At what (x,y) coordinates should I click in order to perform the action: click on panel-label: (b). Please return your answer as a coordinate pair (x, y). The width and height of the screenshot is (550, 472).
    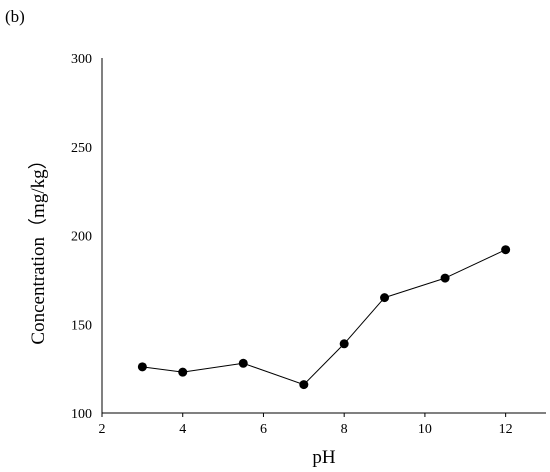
    Looking at the image, I should click on (15, 16).